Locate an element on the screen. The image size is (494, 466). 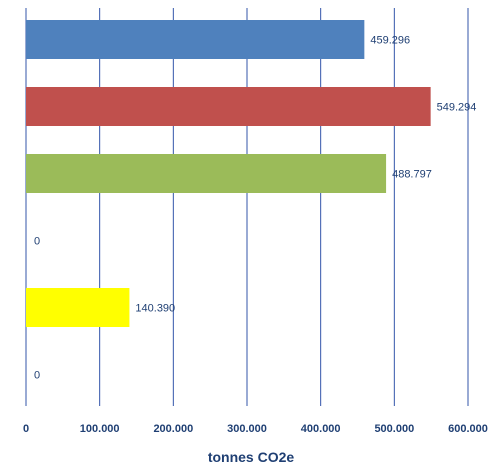
data-label-0: 459.296 is located at coordinates (390, 41).